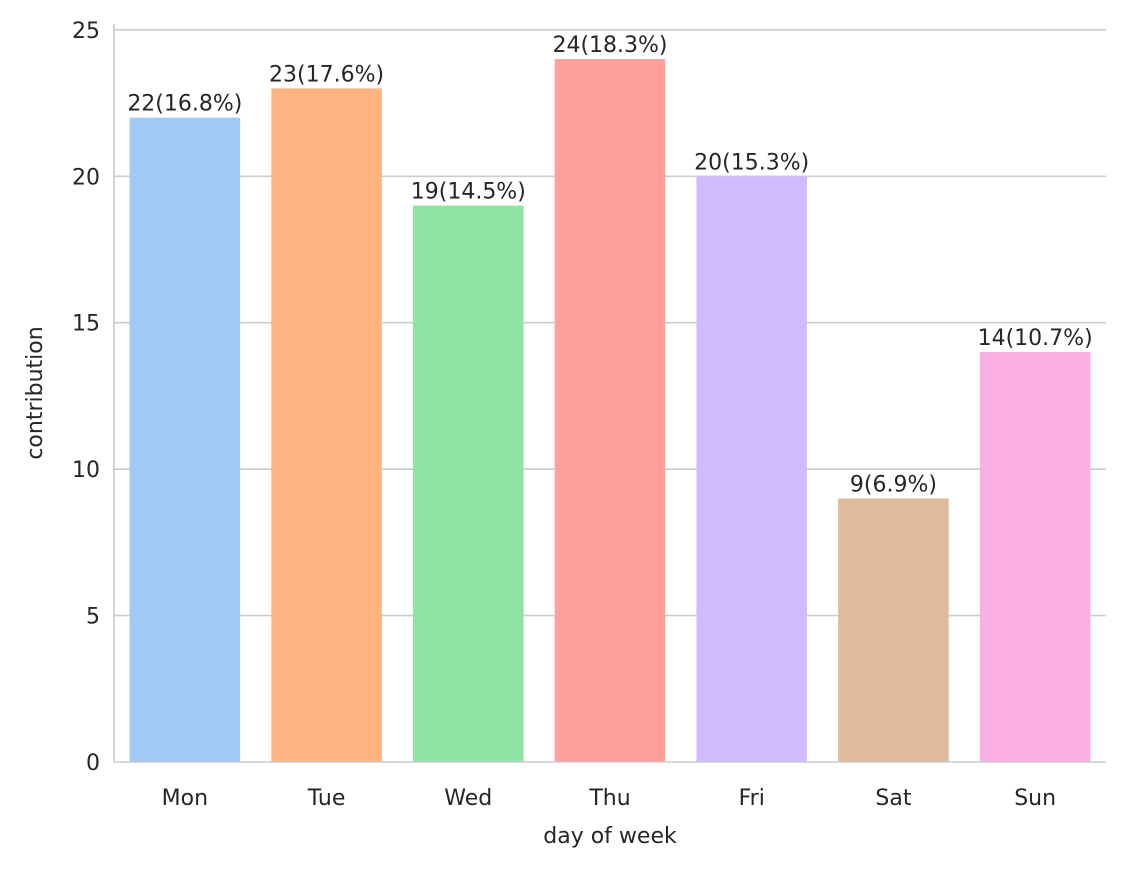 This screenshot has height=870, width=1127. Describe the element at coordinates (893, 484) in the screenshot. I see `bar-data-label: 9(6.9%)` at that location.